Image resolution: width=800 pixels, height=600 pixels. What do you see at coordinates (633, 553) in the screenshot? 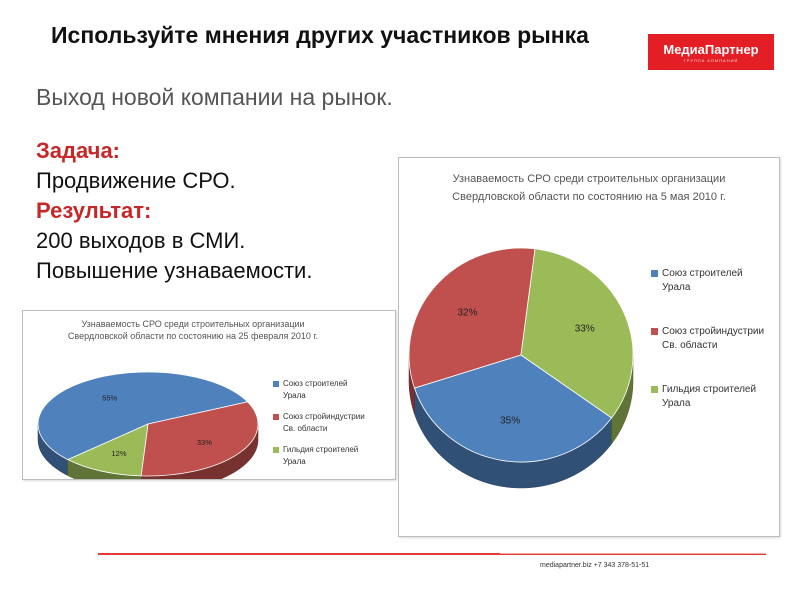
I see `footer-divider-light` at bounding box center [633, 553].